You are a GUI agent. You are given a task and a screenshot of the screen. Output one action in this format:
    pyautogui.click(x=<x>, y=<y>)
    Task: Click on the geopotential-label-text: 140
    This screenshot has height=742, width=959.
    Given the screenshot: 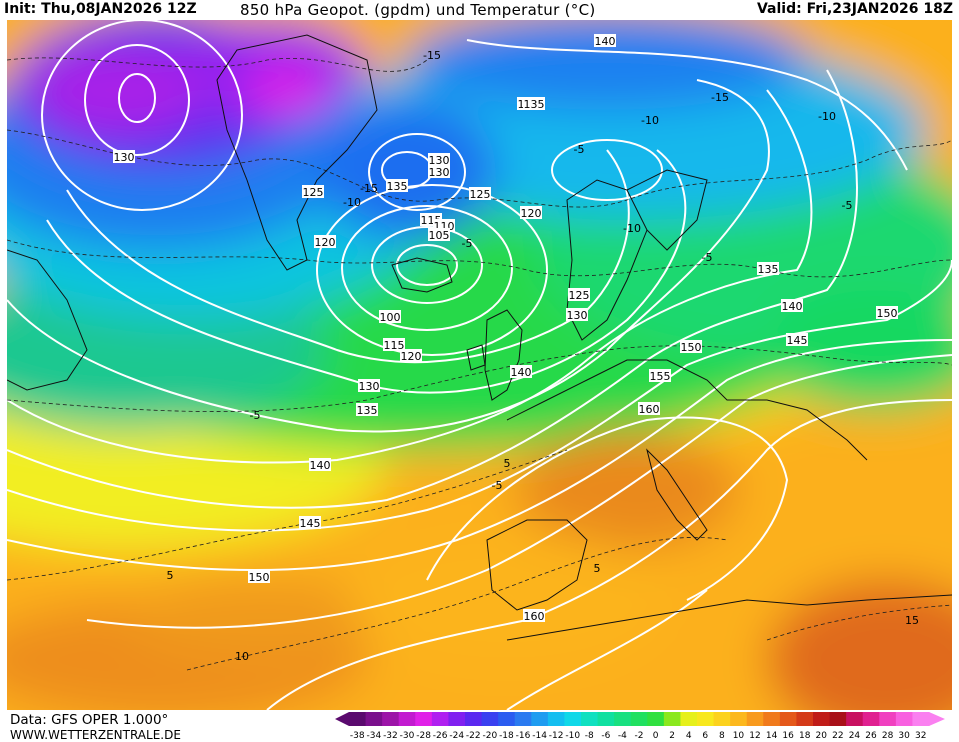 What is the action you would take?
    pyautogui.click(x=521, y=372)
    